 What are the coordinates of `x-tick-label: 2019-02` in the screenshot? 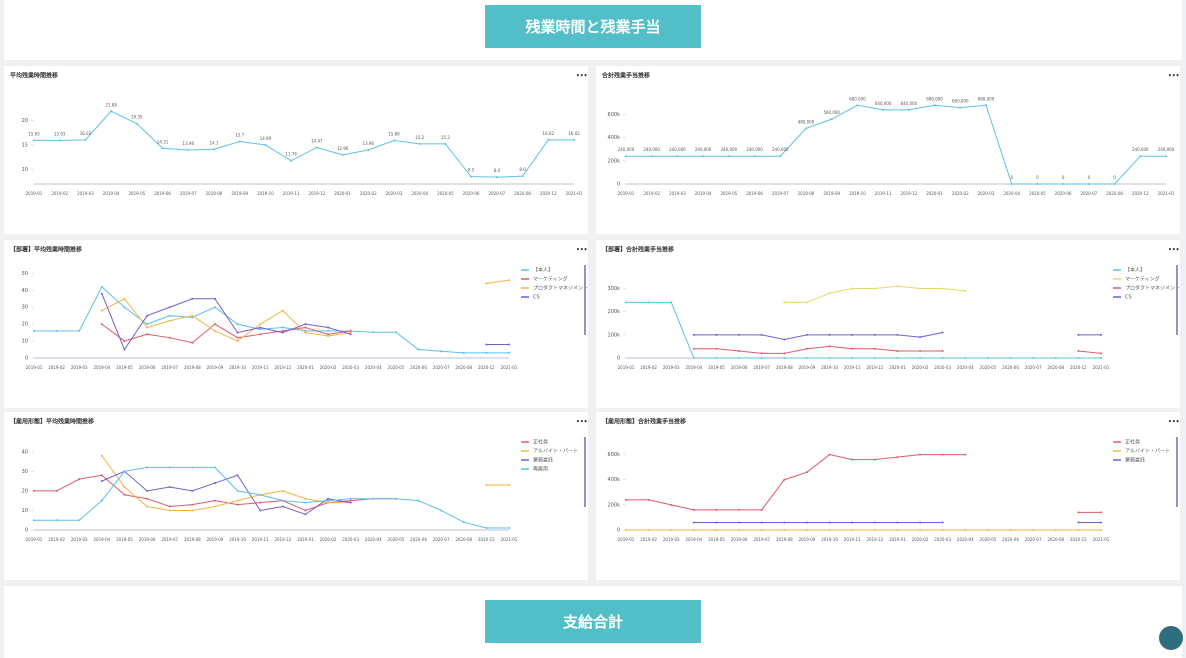 It's located at (56, 539).